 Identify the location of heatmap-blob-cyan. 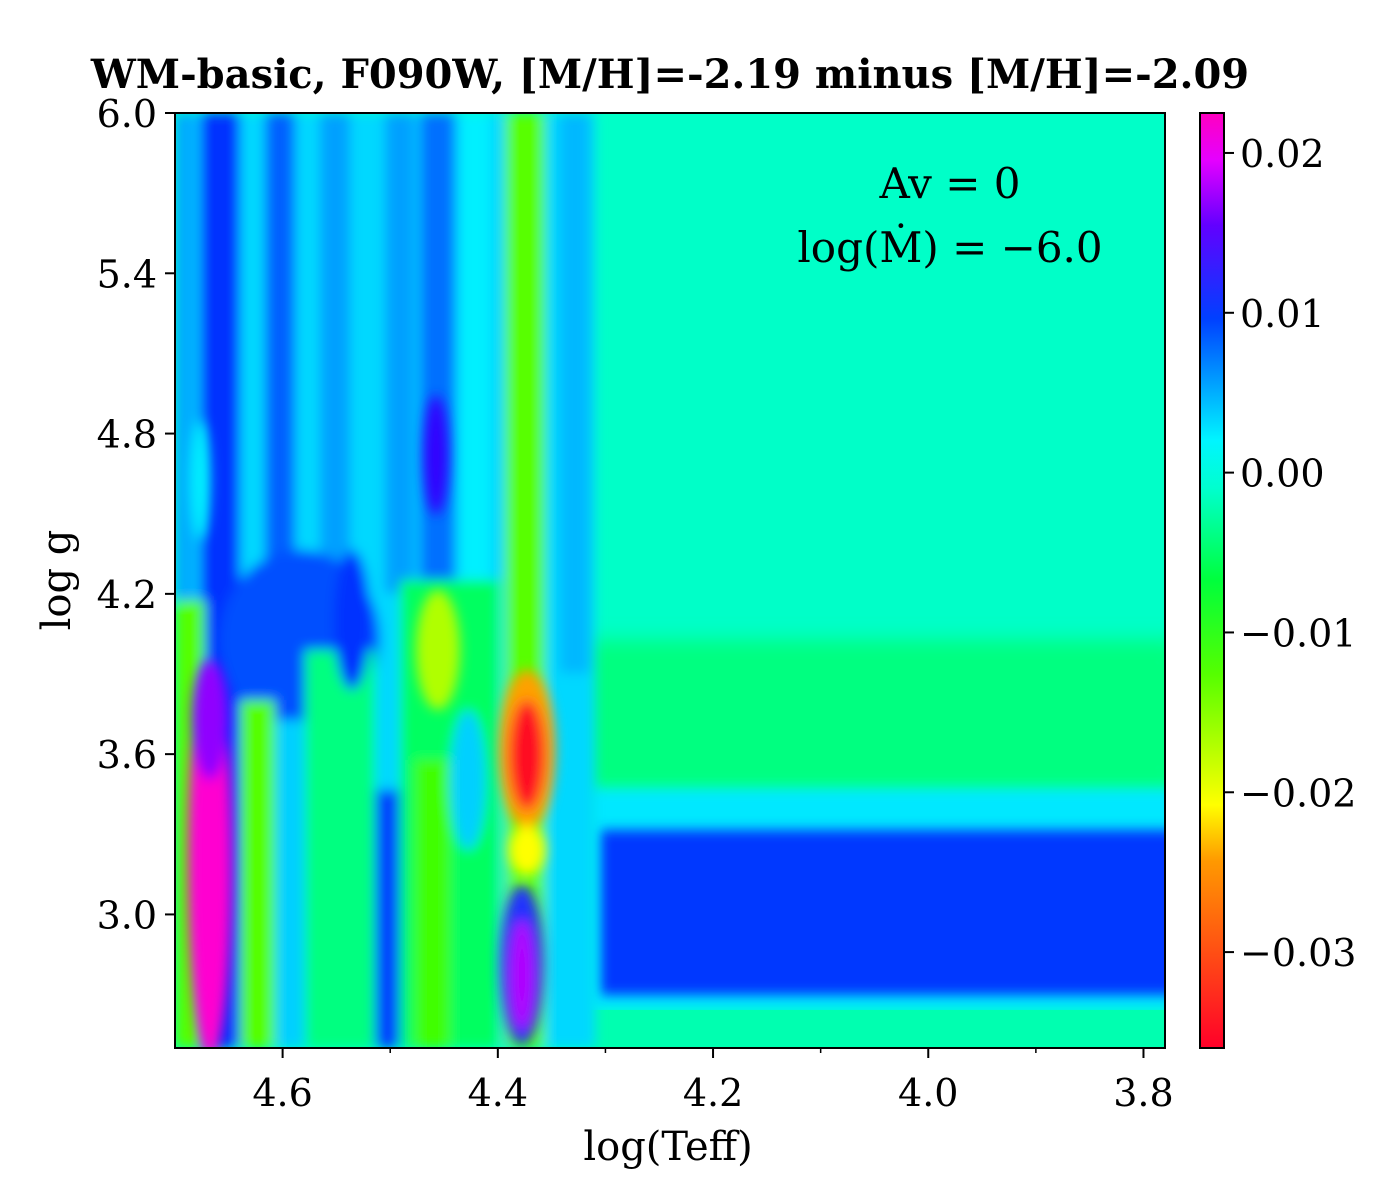
(200, 480).